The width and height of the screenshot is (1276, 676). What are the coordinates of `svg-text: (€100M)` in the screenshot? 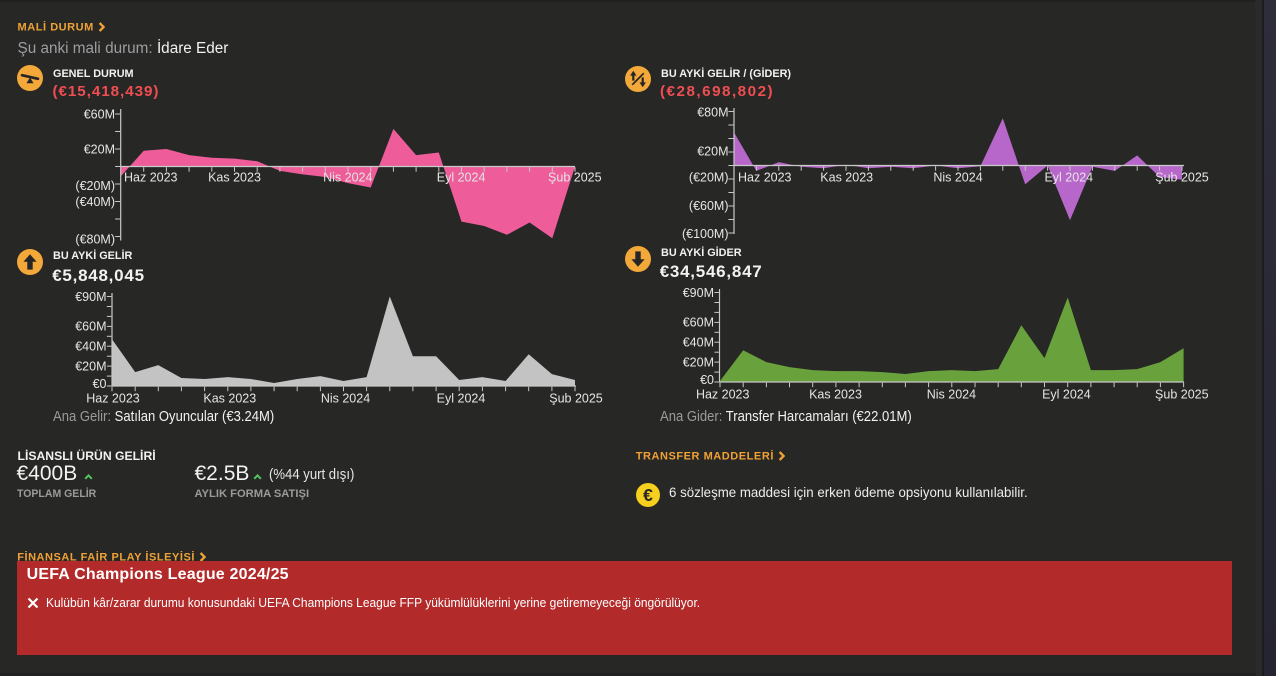 It's located at (705, 234).